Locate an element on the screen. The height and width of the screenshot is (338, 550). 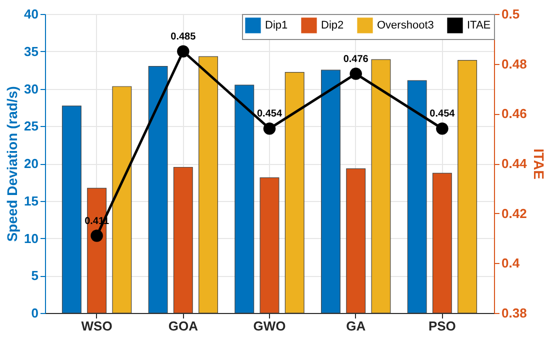
x-tick-label: GOA is located at coordinates (183, 326).